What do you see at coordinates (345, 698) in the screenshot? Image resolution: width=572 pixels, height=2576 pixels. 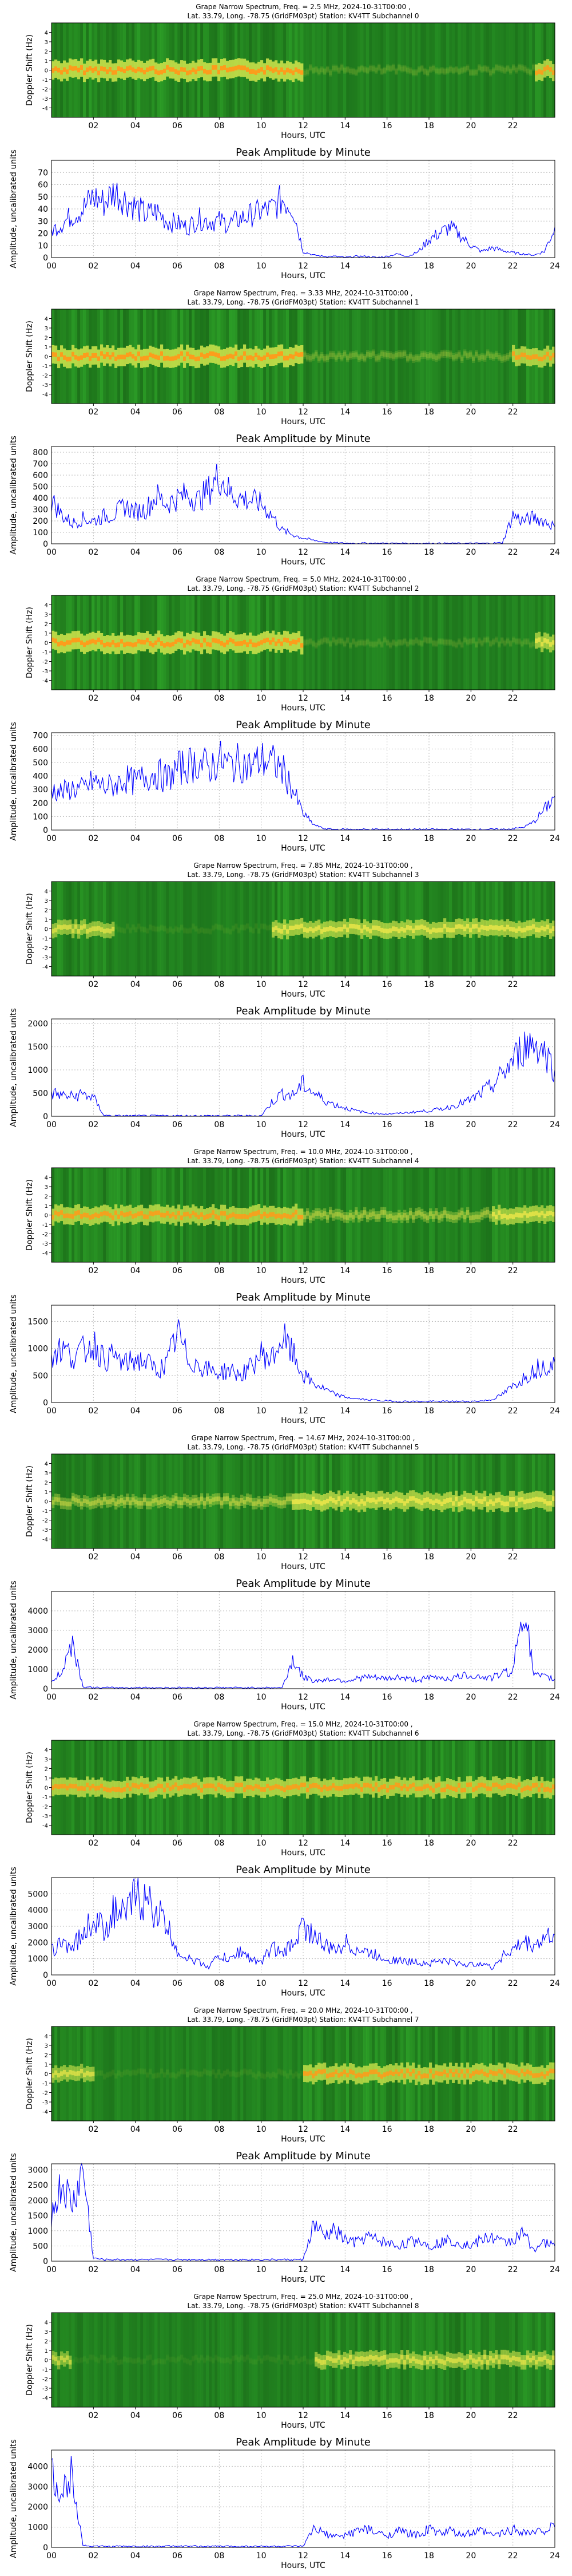 I see `x-tick-label: 14` at bounding box center [345, 698].